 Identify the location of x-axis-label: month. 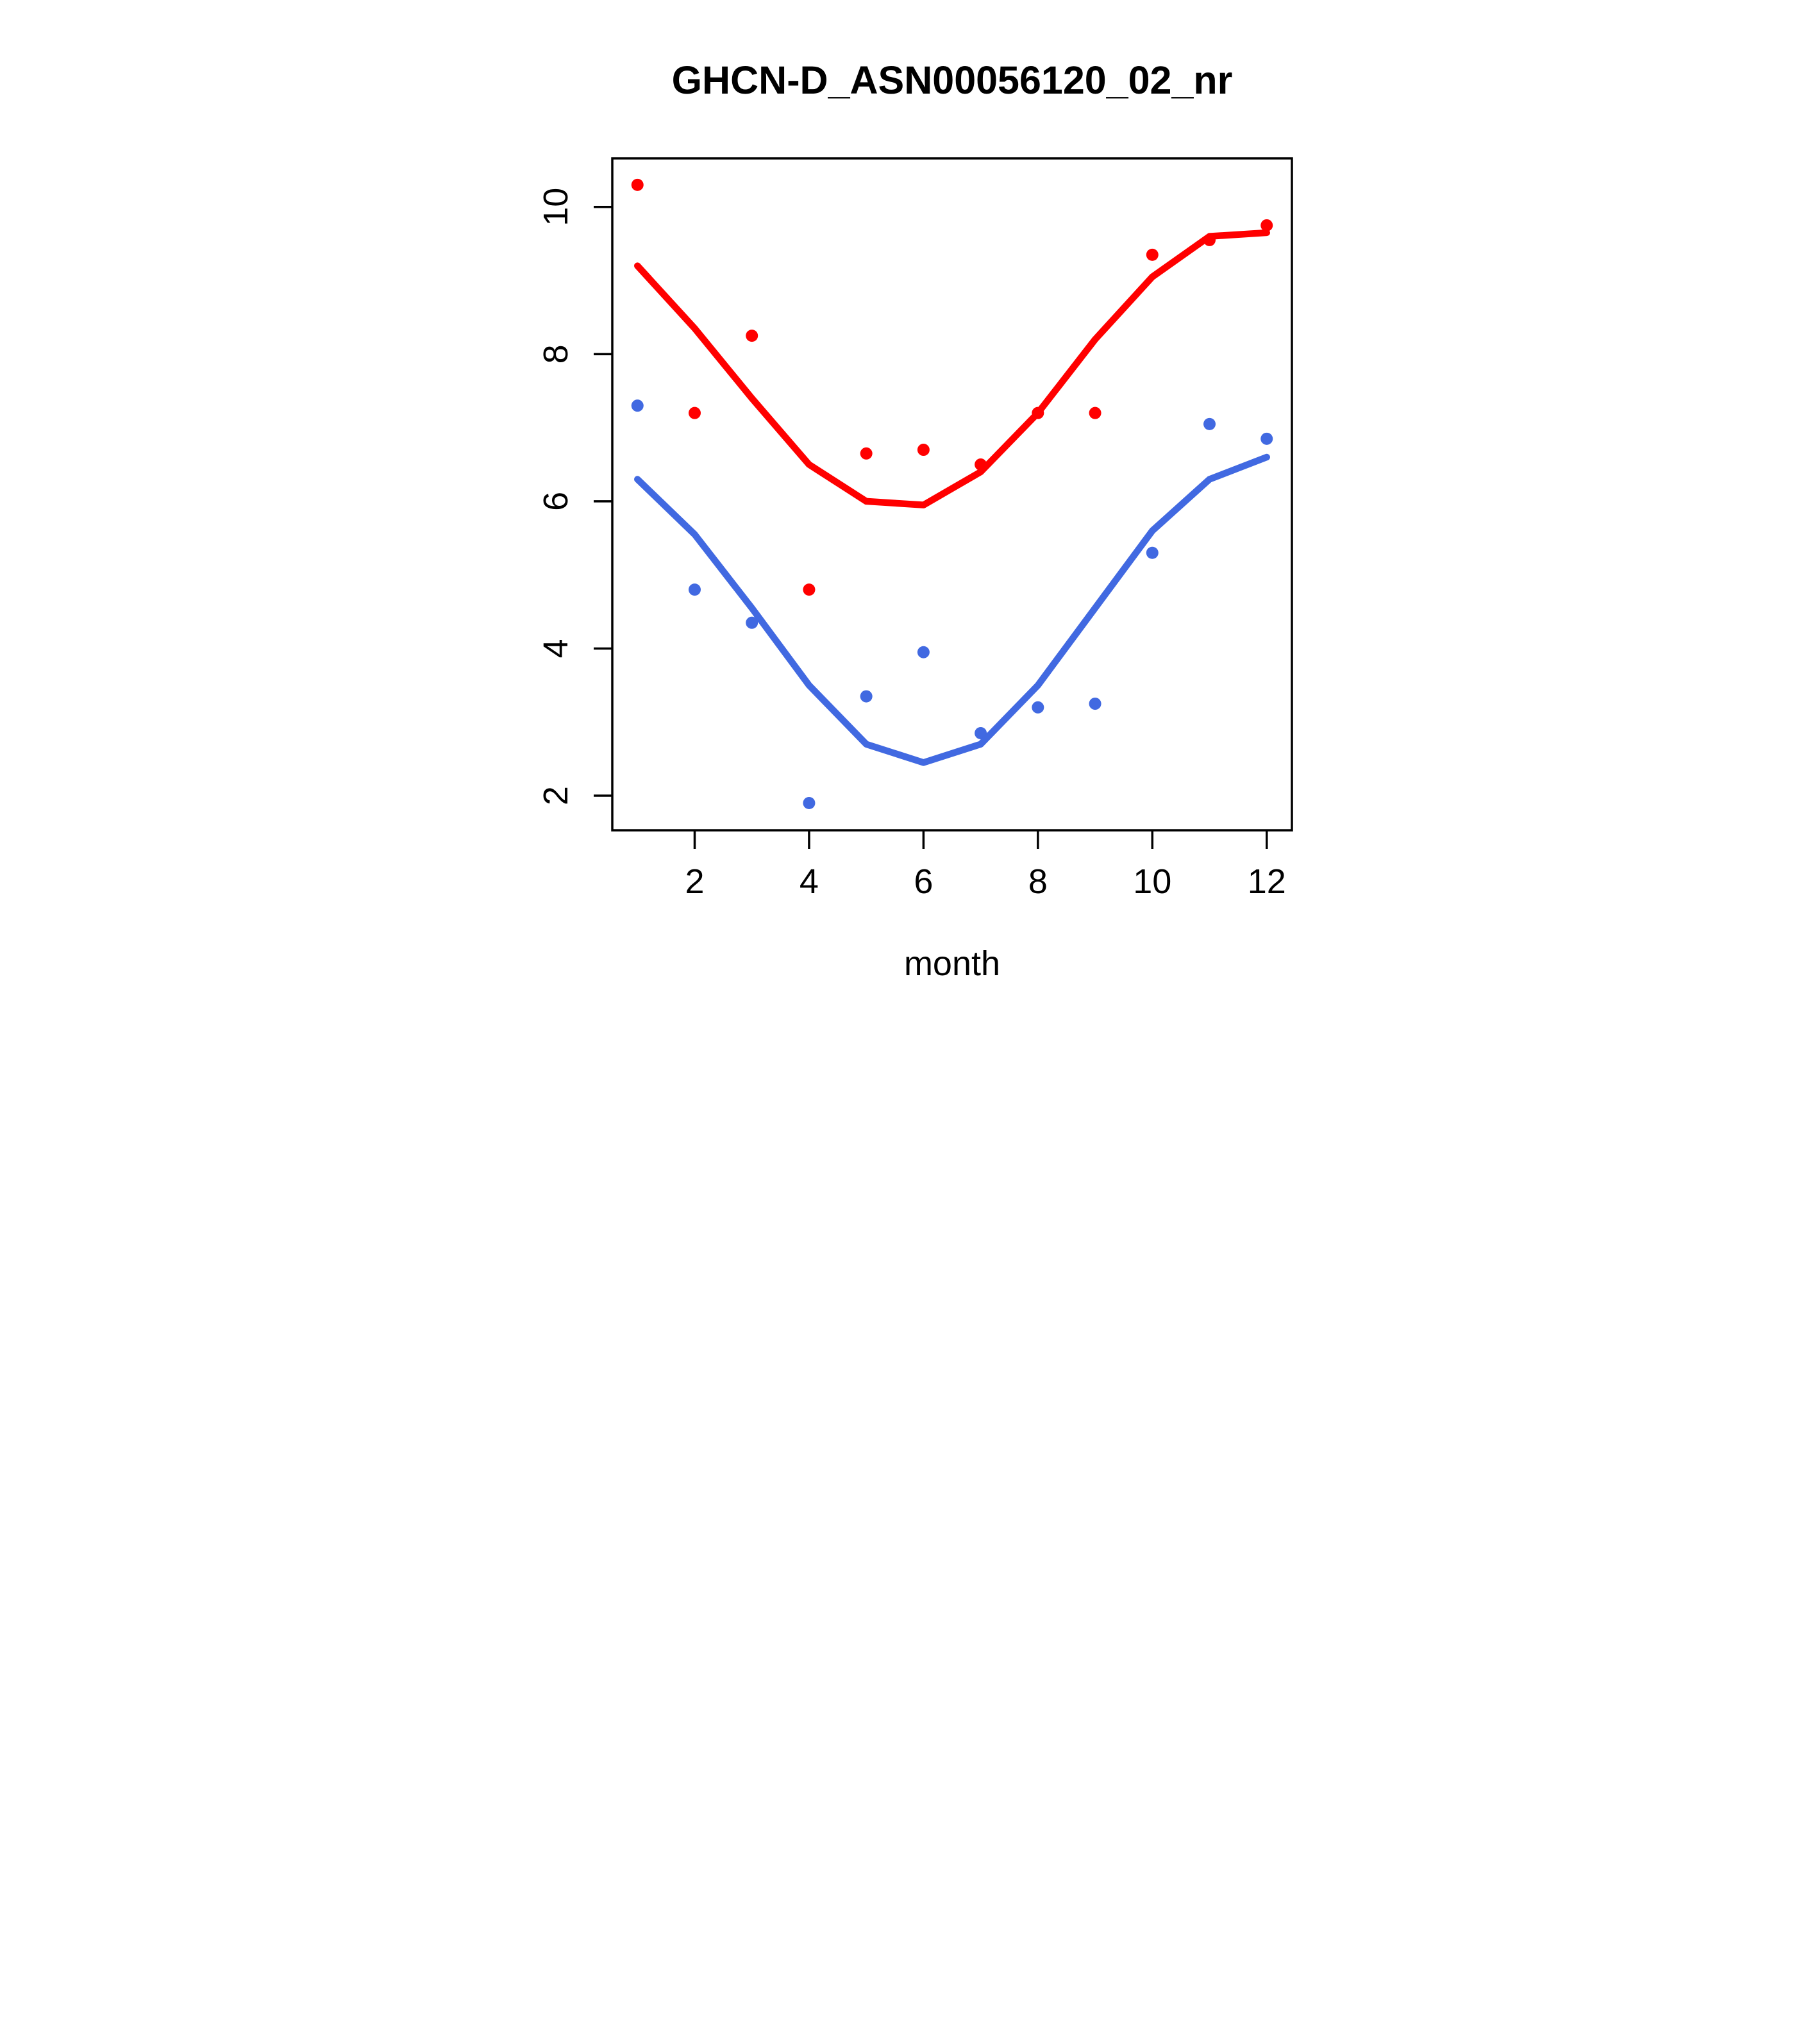
(952, 964).